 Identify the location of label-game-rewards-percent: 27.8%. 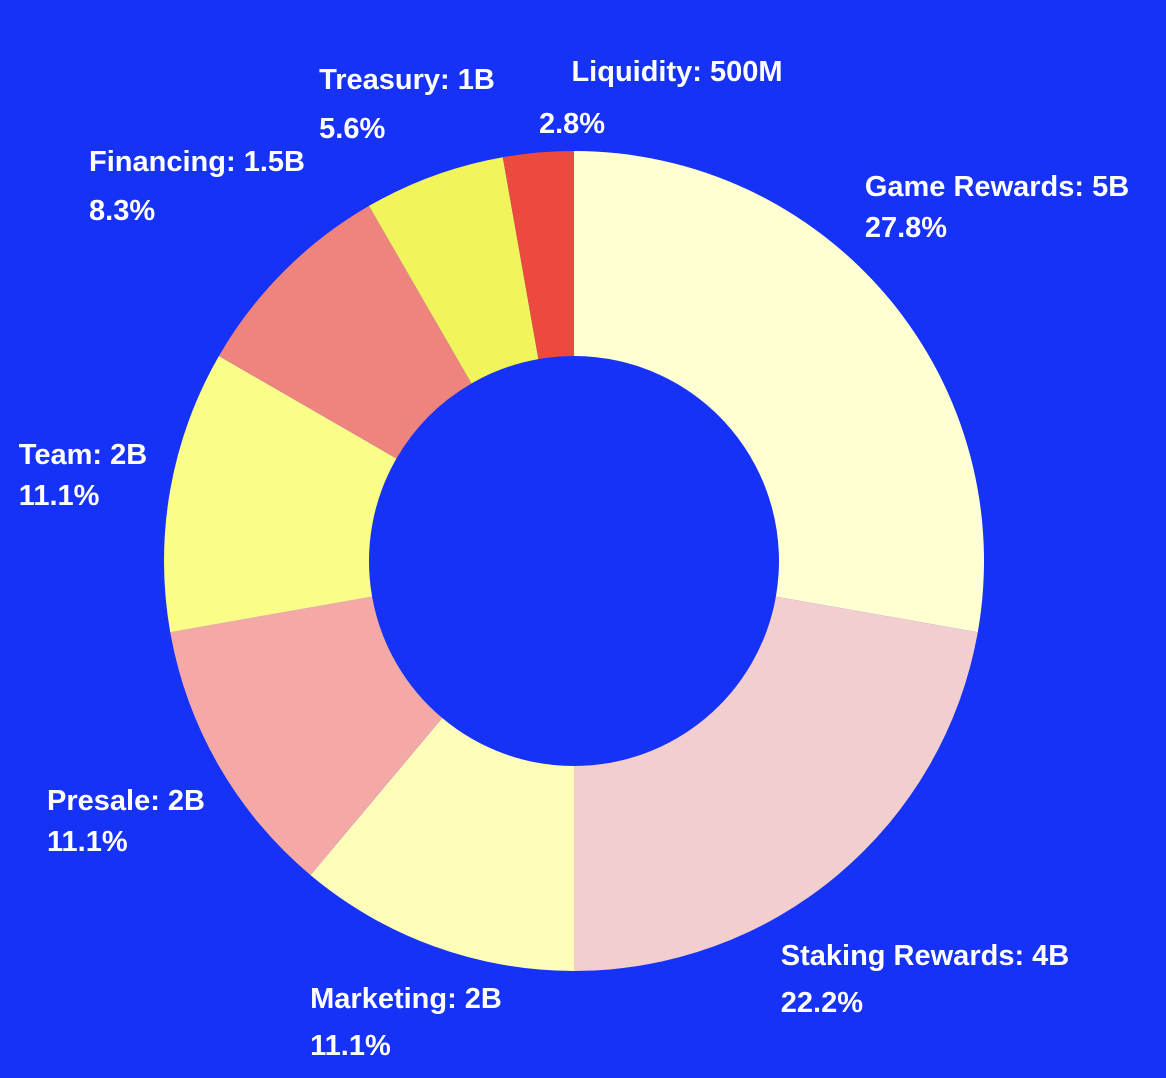
(906, 228).